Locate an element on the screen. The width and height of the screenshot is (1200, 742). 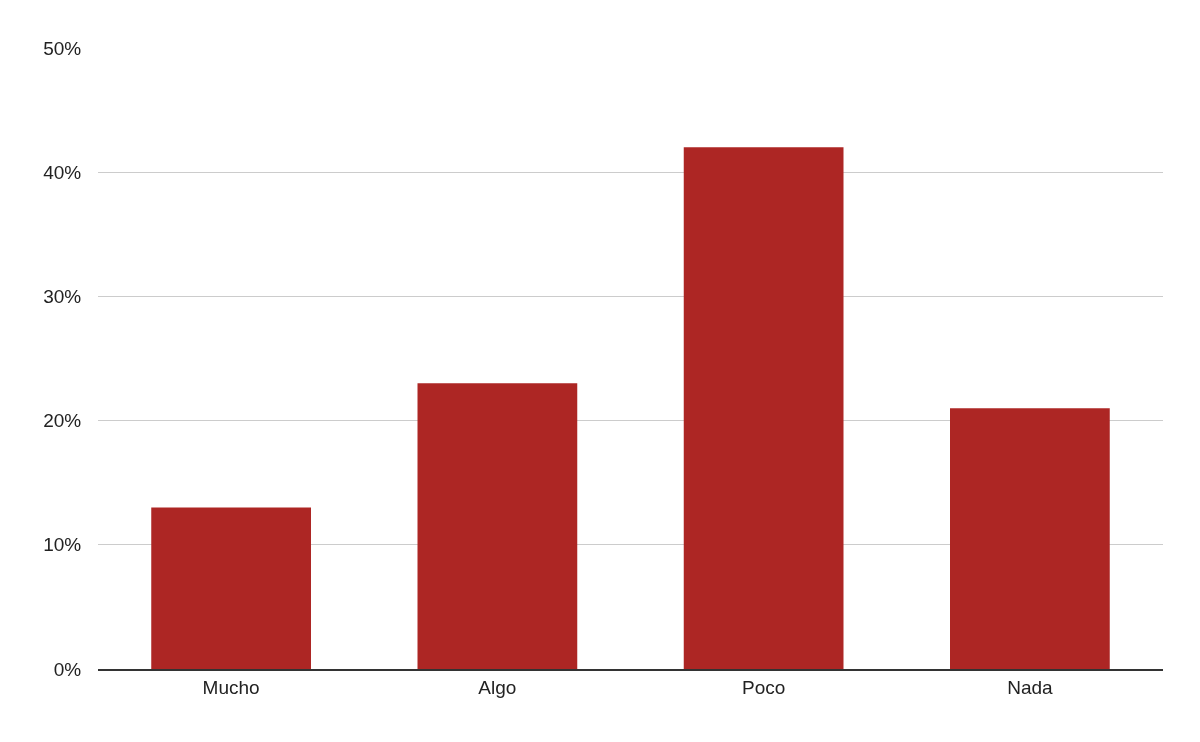
y-tick-label: 10% is located at coordinates (62, 545).